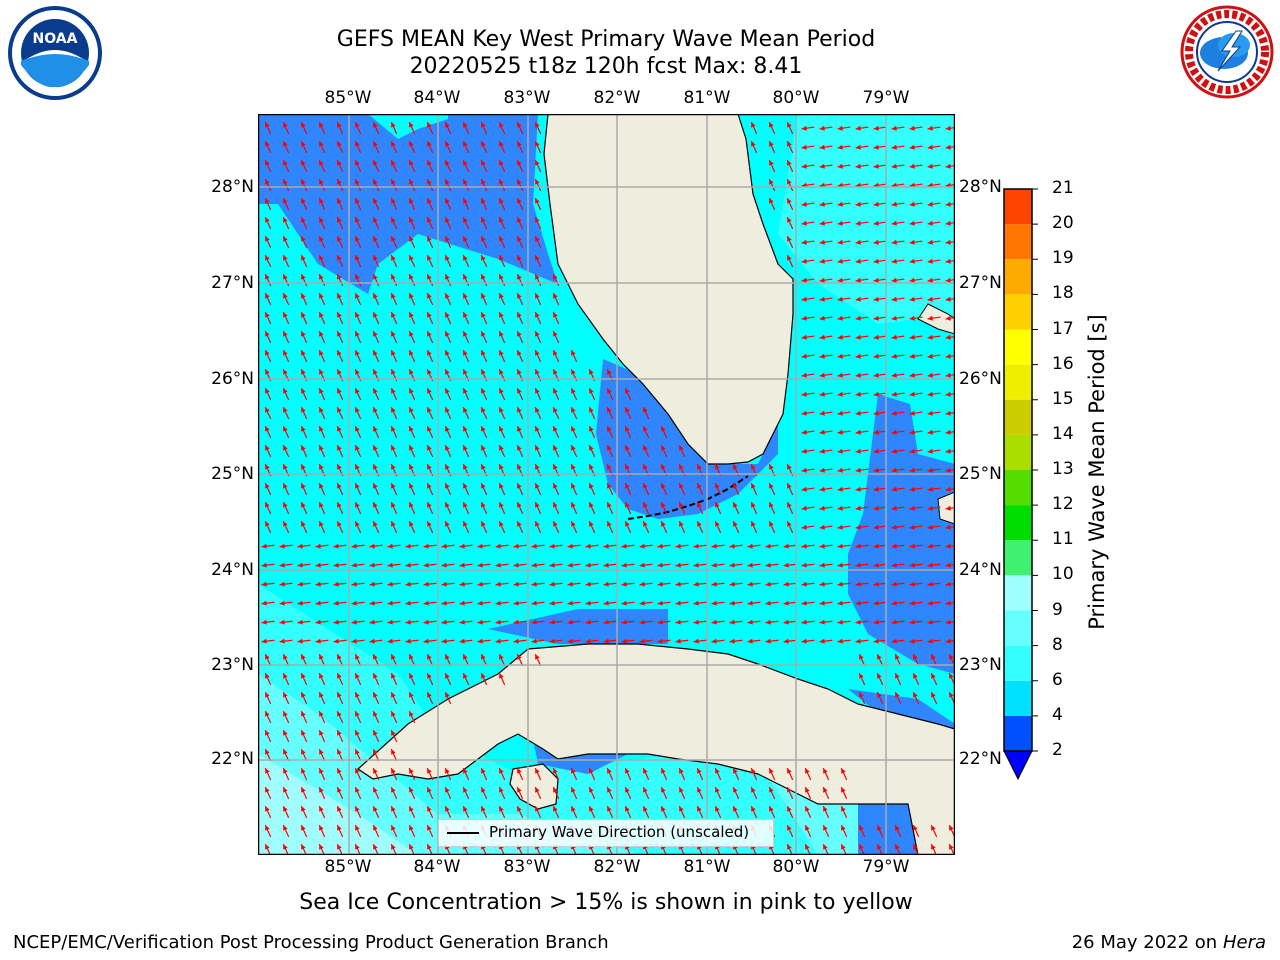 This screenshot has height=960, width=1280. What do you see at coordinates (606, 833) in the screenshot?
I see `map-legend: Primary Wave Direction (unscaled)` at bounding box center [606, 833].